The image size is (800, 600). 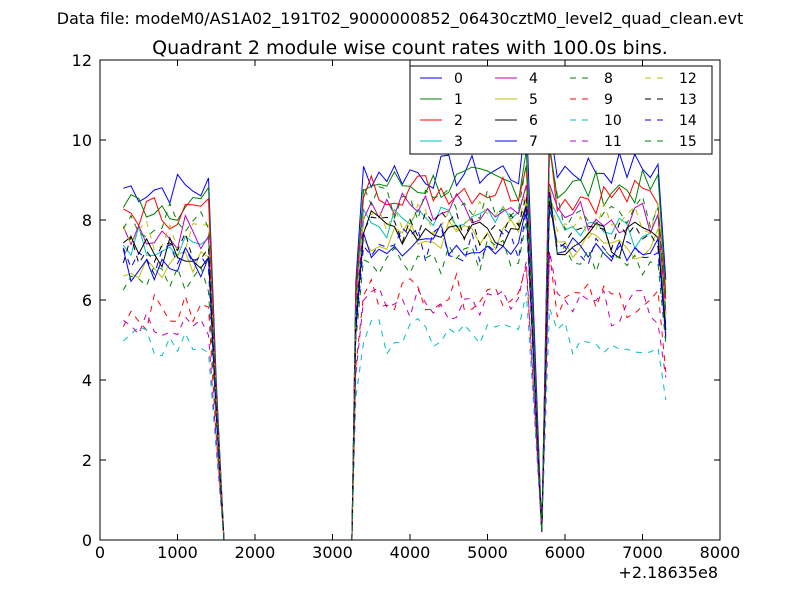 What do you see at coordinates (82, 140) in the screenshot?
I see `y-tick-label: 10` at bounding box center [82, 140].